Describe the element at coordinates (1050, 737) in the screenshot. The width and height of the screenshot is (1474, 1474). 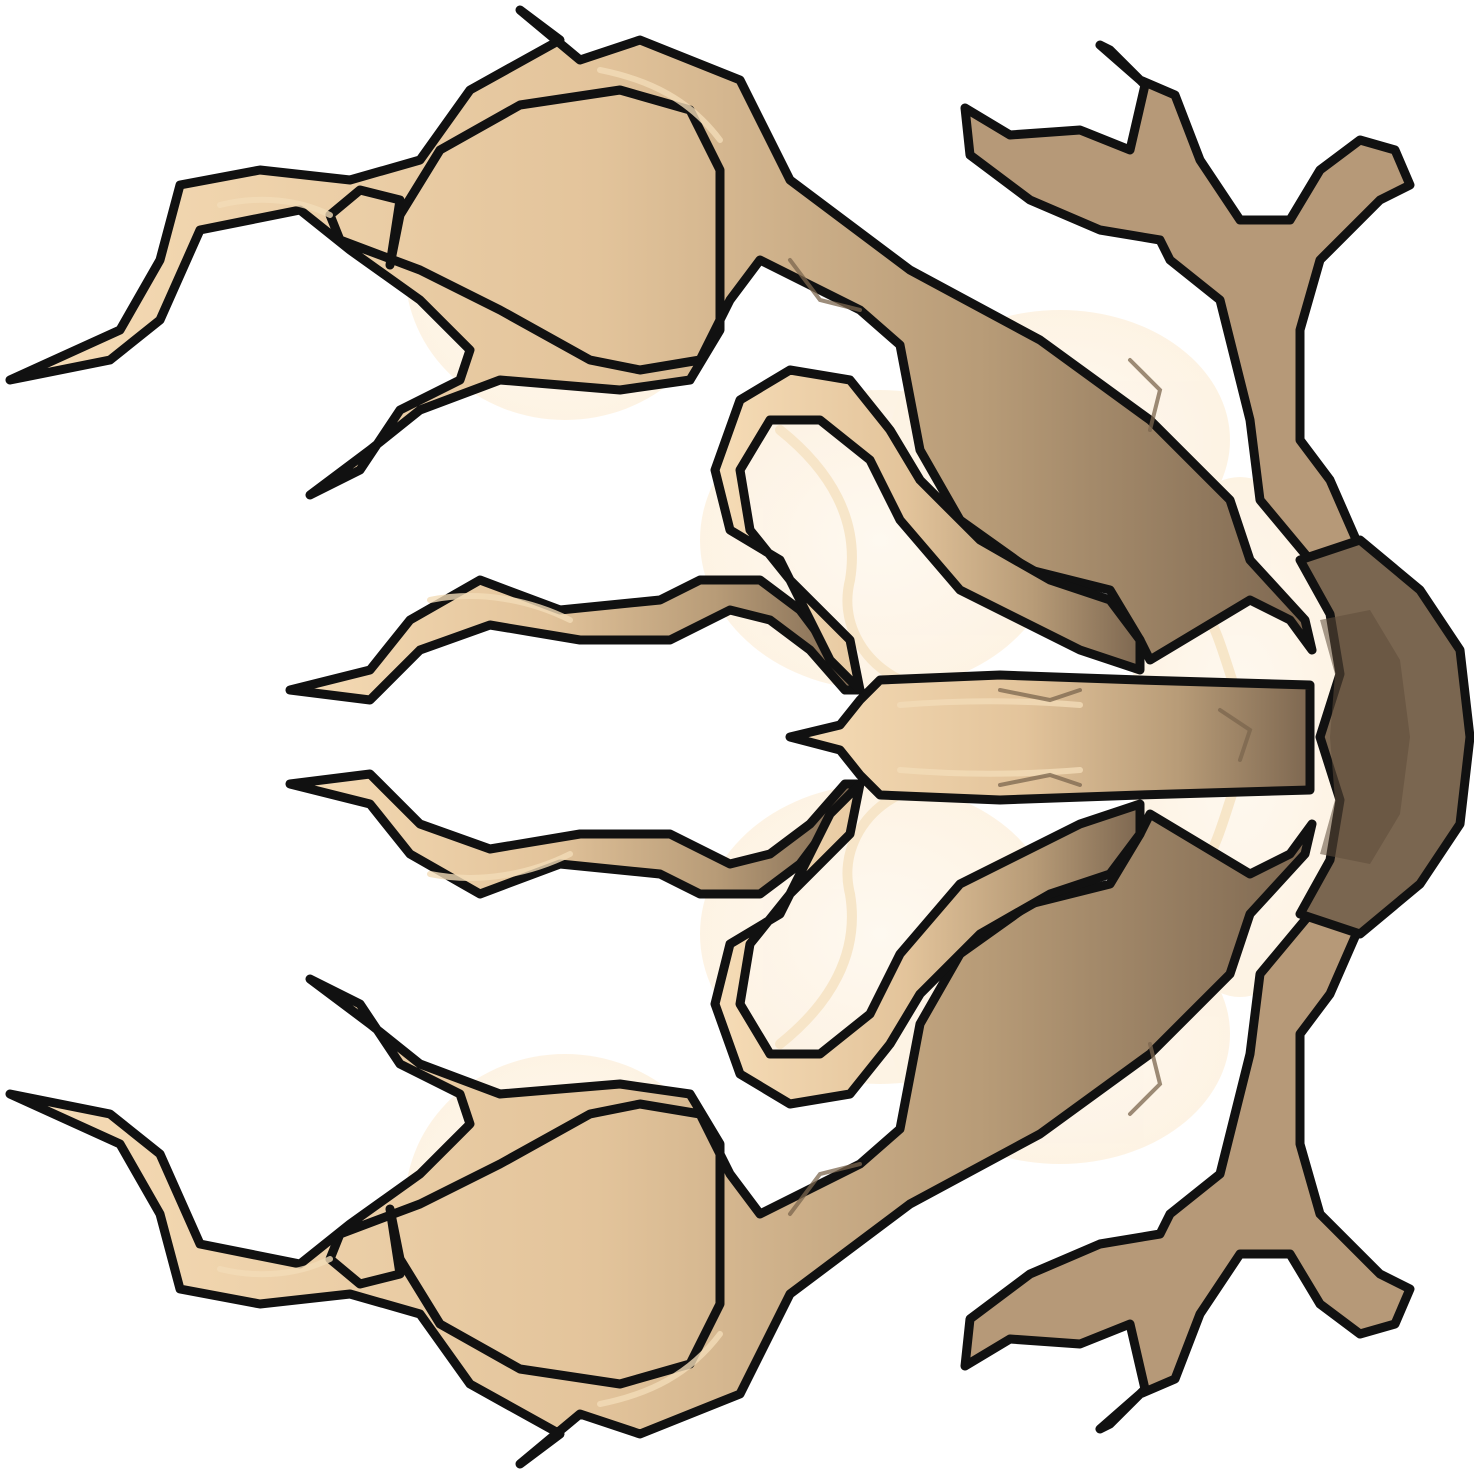
I see `root-center-spike` at that location.